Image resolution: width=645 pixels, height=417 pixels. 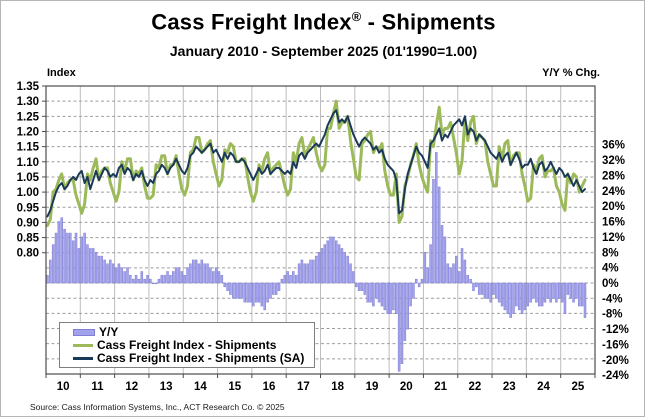 I want to click on right-tick-label: 12%, so click(x=613, y=238).